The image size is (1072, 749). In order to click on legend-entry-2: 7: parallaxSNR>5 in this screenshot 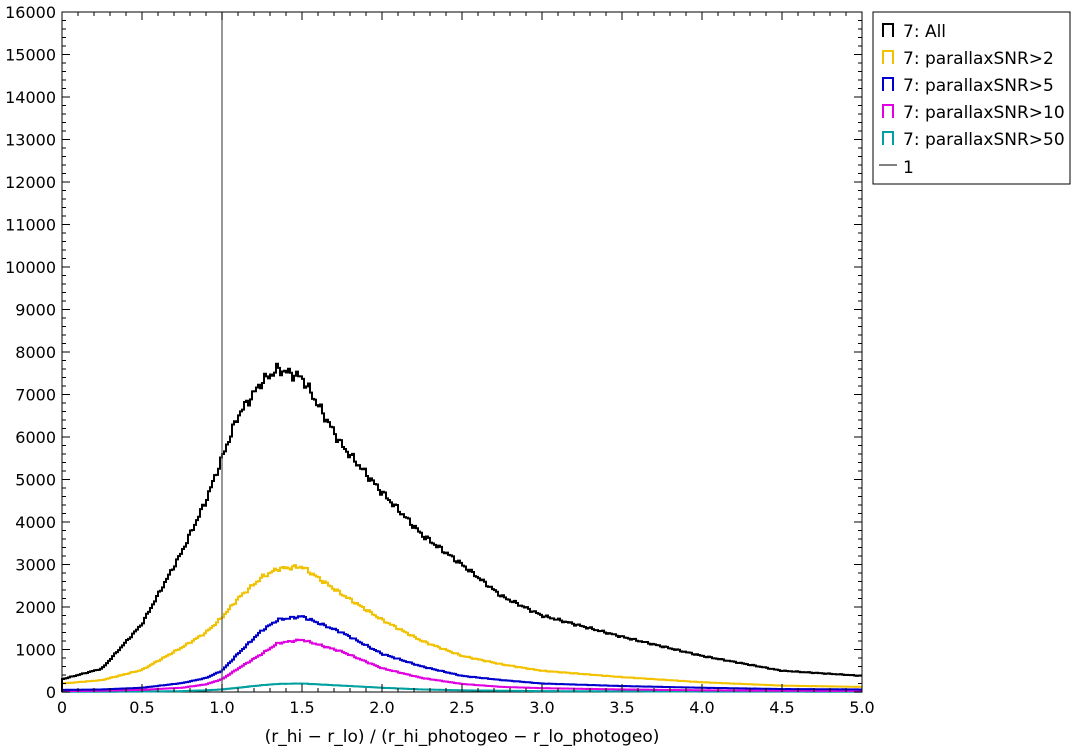, I will do `click(978, 86)`.